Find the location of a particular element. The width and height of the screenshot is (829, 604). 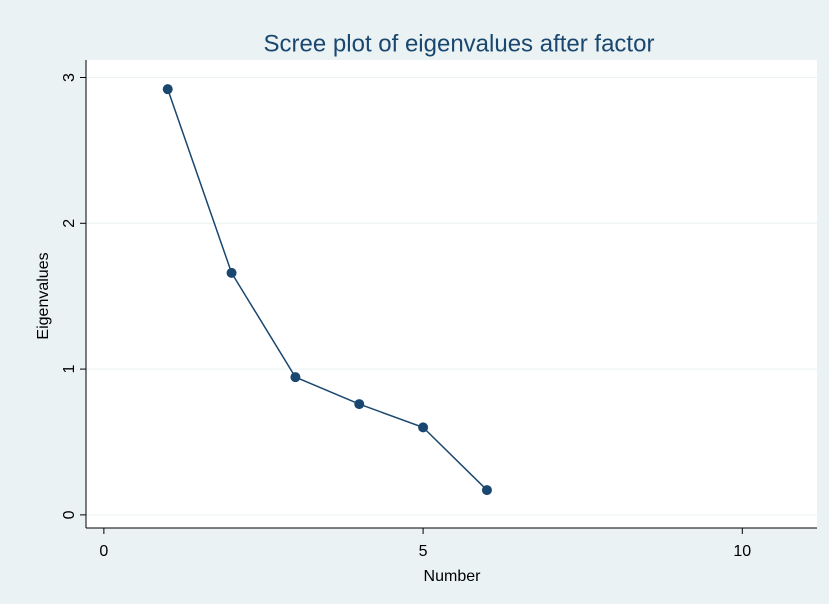

chart-title: Scree plot of eigenvalues after factor is located at coordinates (459, 43).